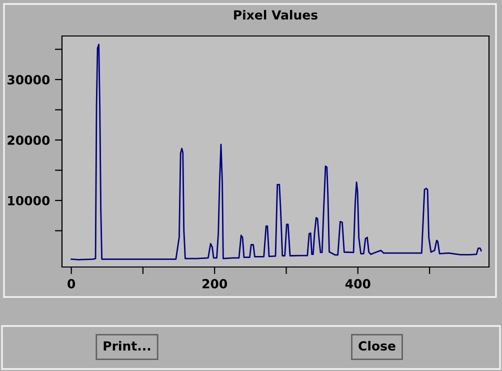 The image size is (502, 371). I want to click on y-tick-label: 10000, so click(29, 201).